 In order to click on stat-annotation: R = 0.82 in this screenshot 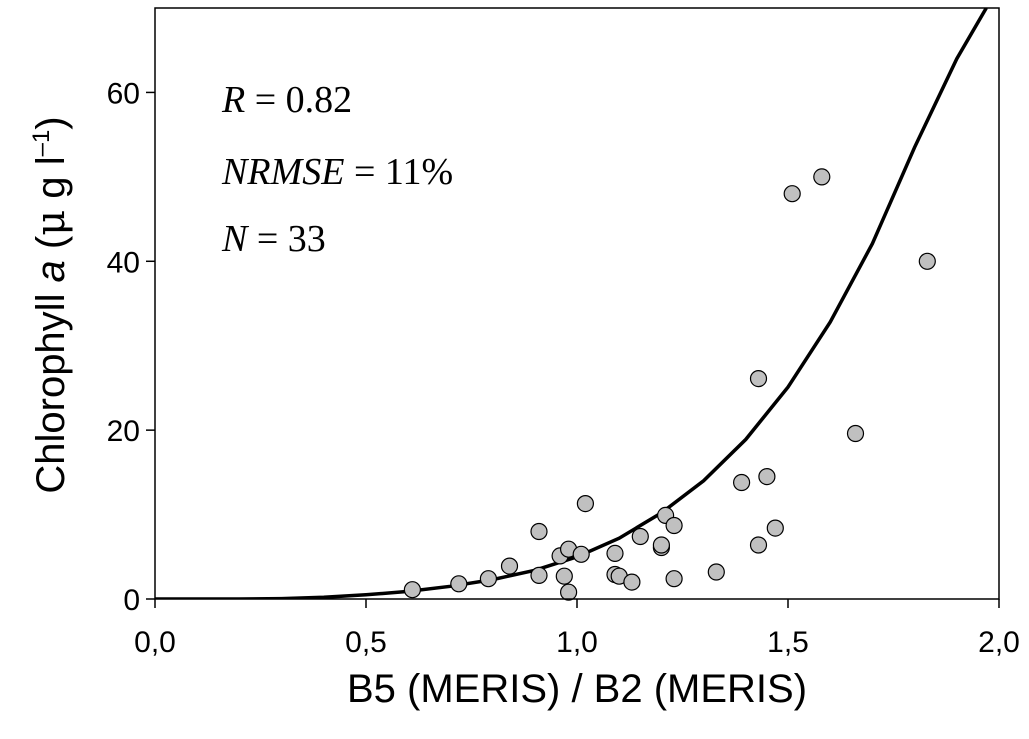, I will do `click(286, 100)`.